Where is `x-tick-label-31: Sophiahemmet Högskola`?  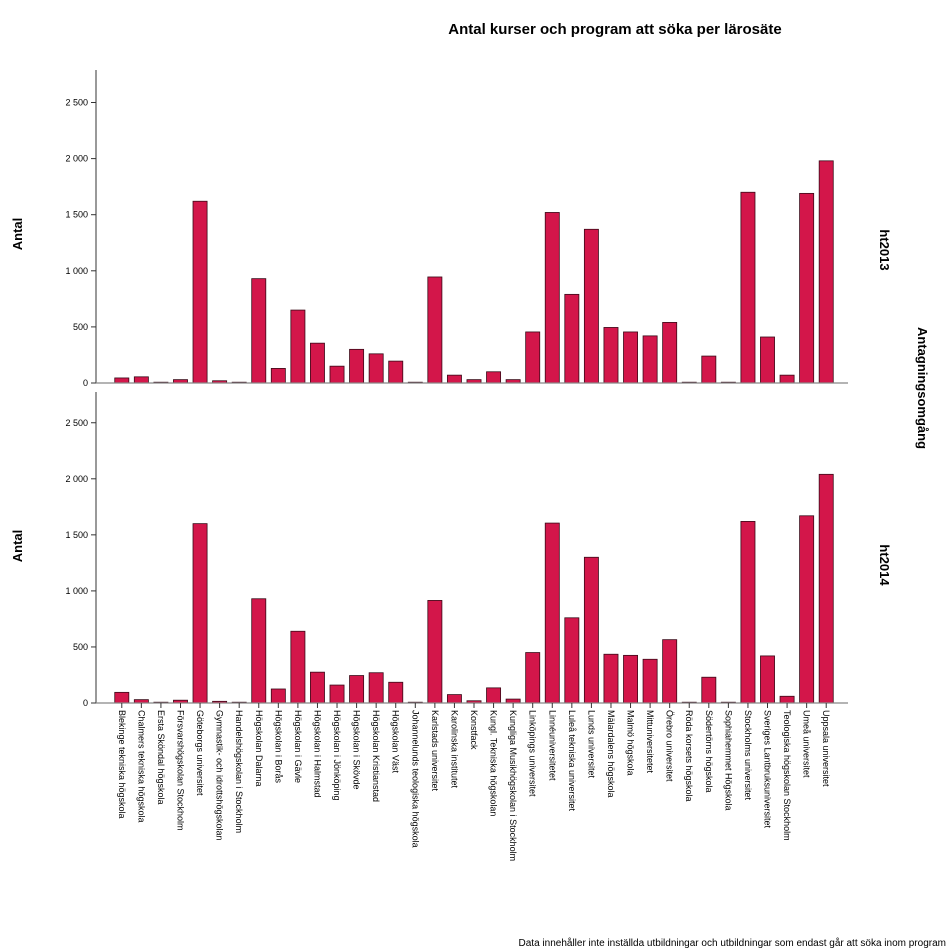
x-tick-label-31: Sophiahemmet Högskola is located at coordinates (728, 760).